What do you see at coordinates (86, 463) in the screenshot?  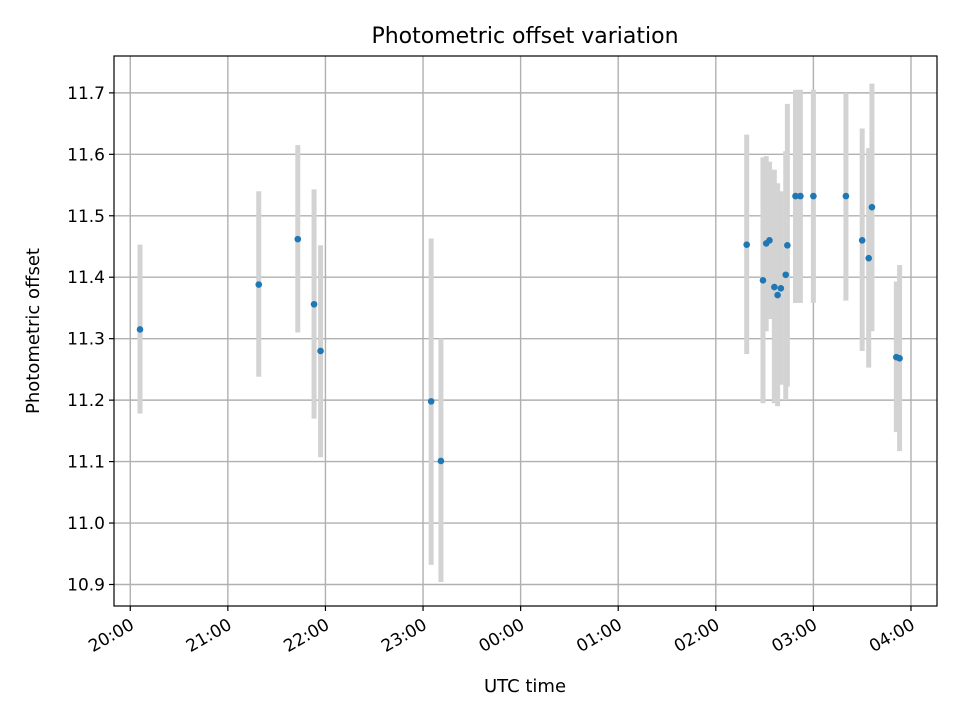 I see `y-tick-label: 11.1` at bounding box center [86, 463].